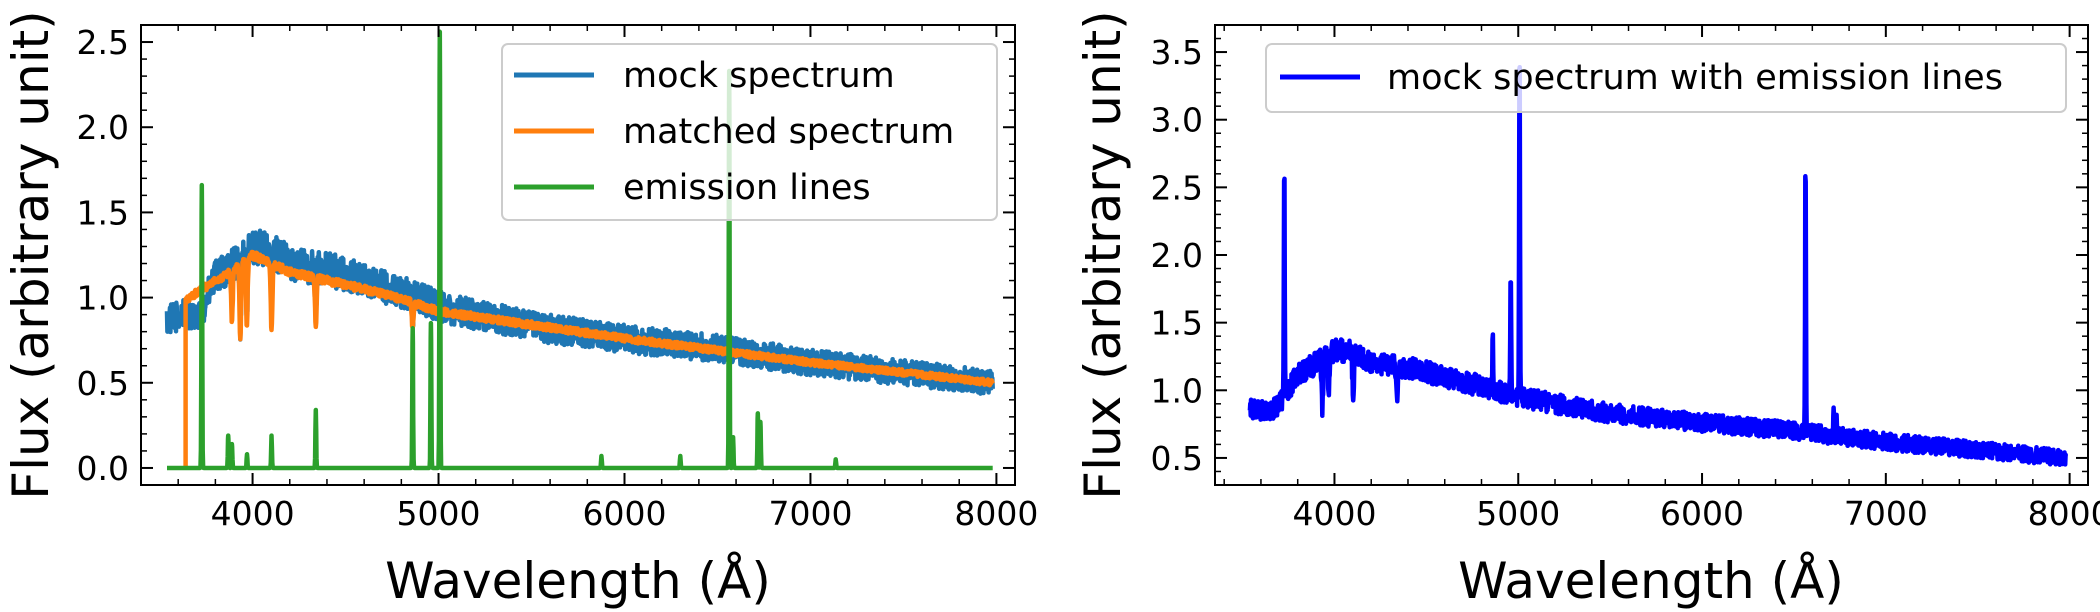 Image resolution: width=2100 pixels, height=612 pixels. I want to click on right-y-tick-label: 2.5, so click(1177, 187).